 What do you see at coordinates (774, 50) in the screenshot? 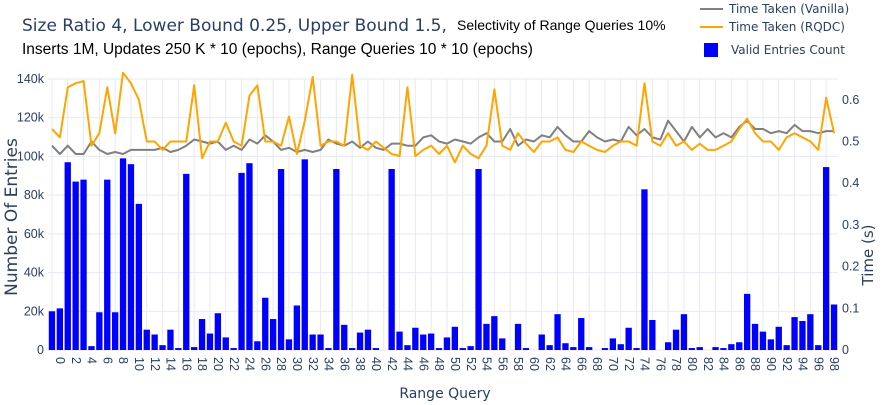
I see `legend-item: Valid Entries Count` at bounding box center [774, 50].